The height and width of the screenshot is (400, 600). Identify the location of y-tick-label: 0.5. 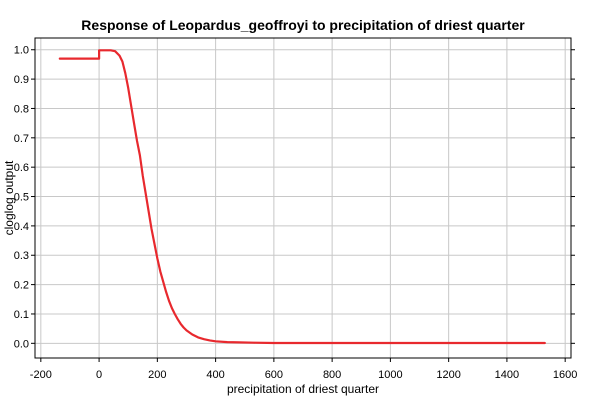
(21, 198).